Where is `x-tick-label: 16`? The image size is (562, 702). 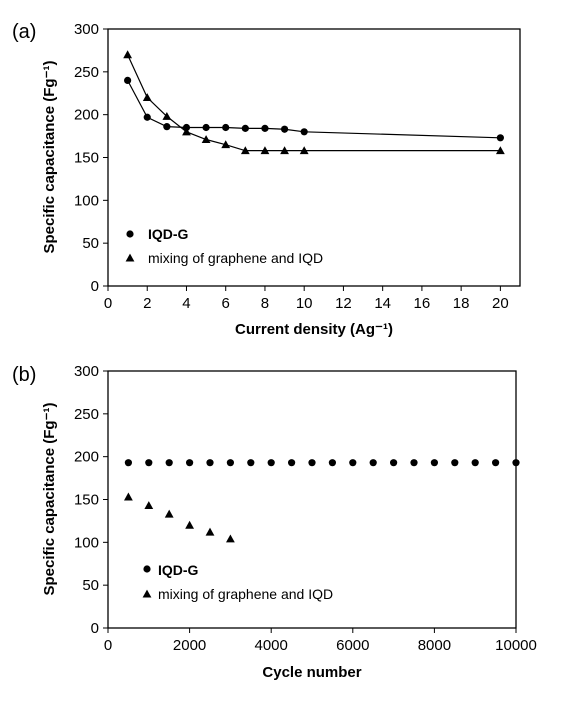 x-tick-label: 16 is located at coordinates (422, 303).